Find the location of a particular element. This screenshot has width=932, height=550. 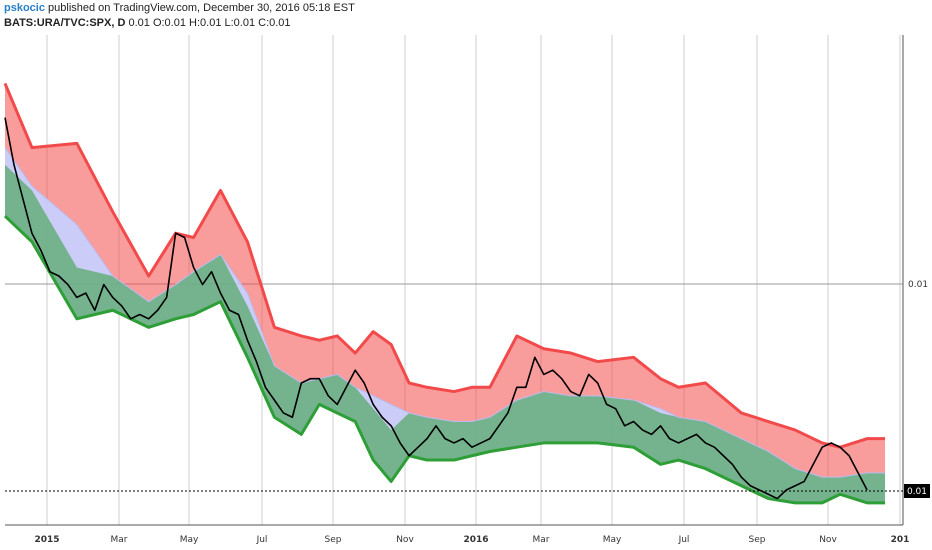

ohlc-values: 0.01 O:0.01 H:0.01 L:0.01 C:0.01 is located at coordinates (209, 23).